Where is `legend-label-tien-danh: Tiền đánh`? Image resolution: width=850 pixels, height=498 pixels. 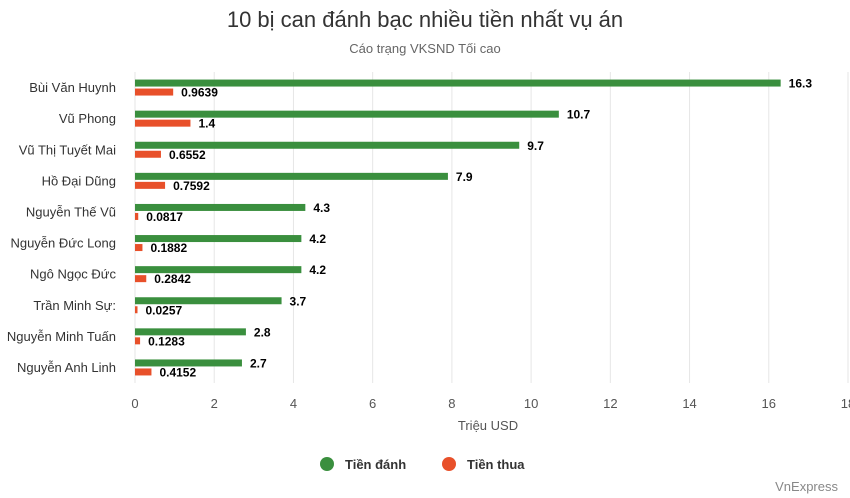 legend-label-tien-danh: Tiền đánh is located at coordinates (375, 464).